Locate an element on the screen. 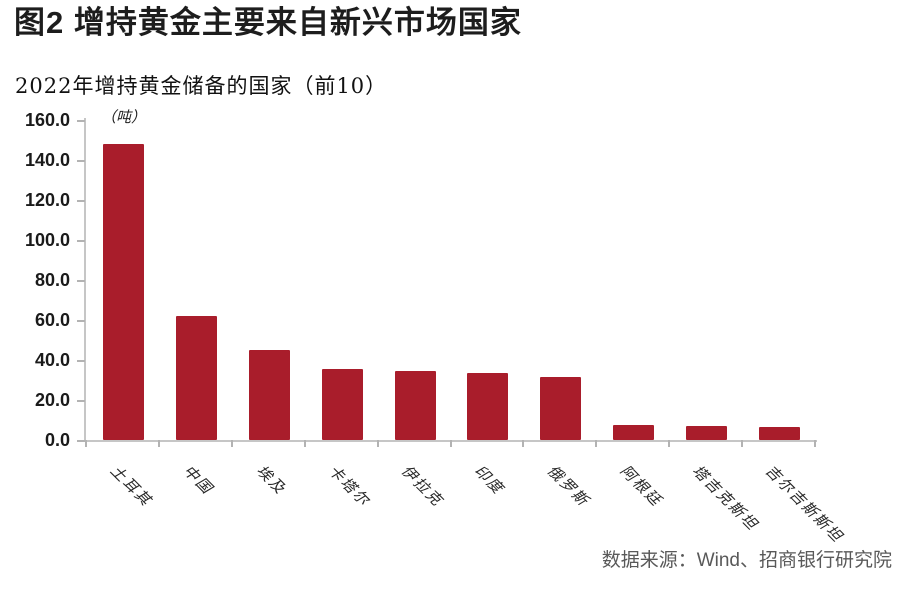  bar-阿根廷 is located at coordinates (633, 432).